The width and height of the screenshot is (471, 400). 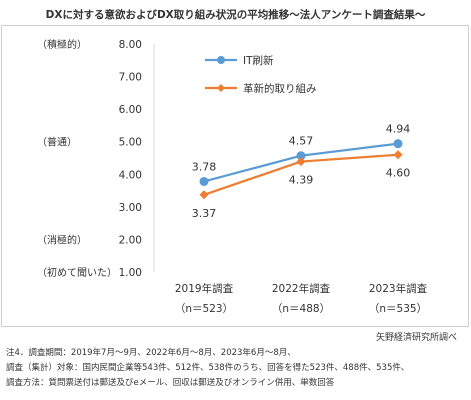 What do you see at coordinates (416, 338) in the screenshot?
I see `source-credit: 矢野経済研究所調べ` at bounding box center [416, 338].